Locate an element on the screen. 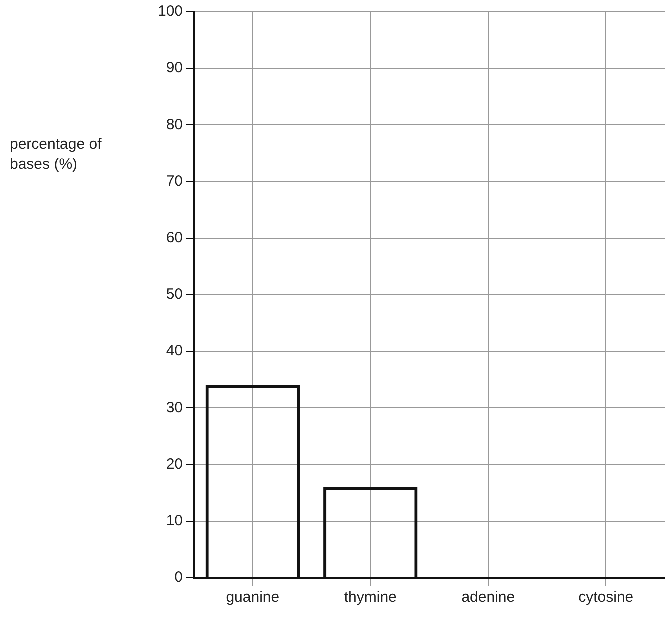 Image resolution: width=667 pixels, height=620 pixels. y-tick-label: 40 is located at coordinates (175, 351).